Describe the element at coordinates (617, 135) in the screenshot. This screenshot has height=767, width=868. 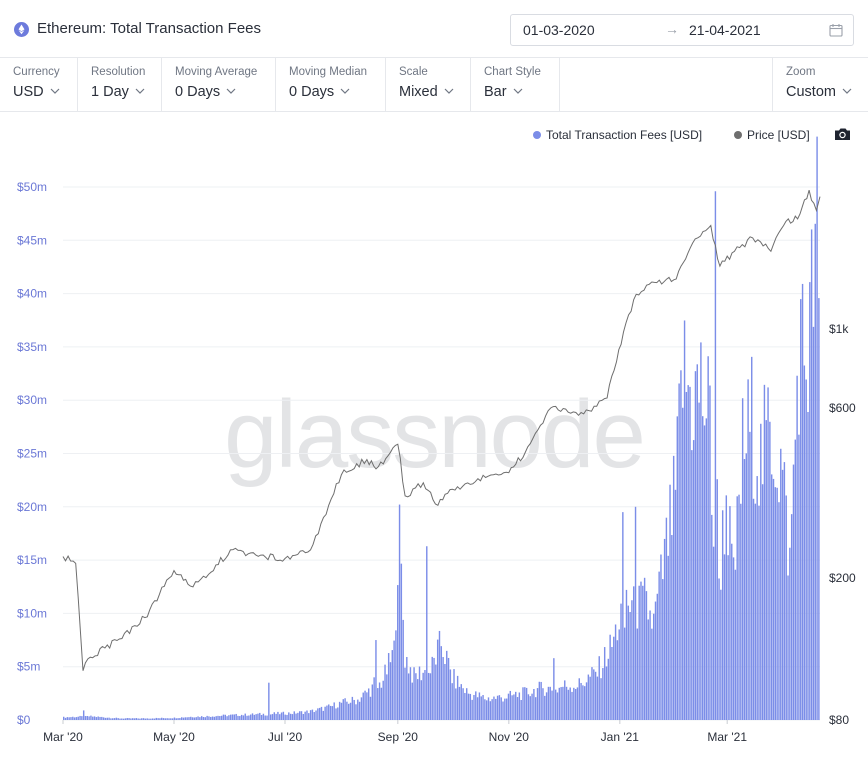
I see `legend-item-fees: Total Transaction Fees [USD]` at that location.